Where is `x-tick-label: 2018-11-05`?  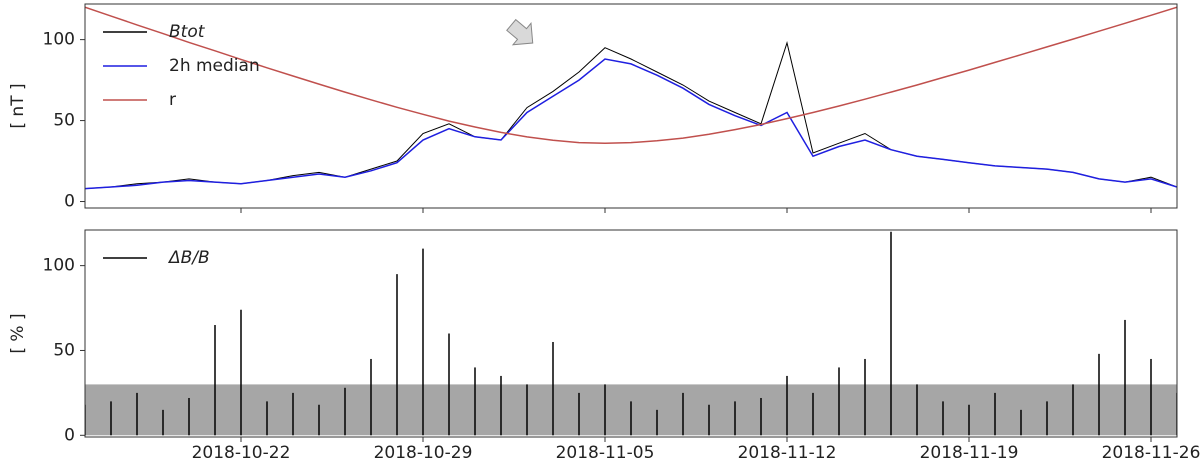
x-tick-label: 2018-11-05 is located at coordinates (605, 453).